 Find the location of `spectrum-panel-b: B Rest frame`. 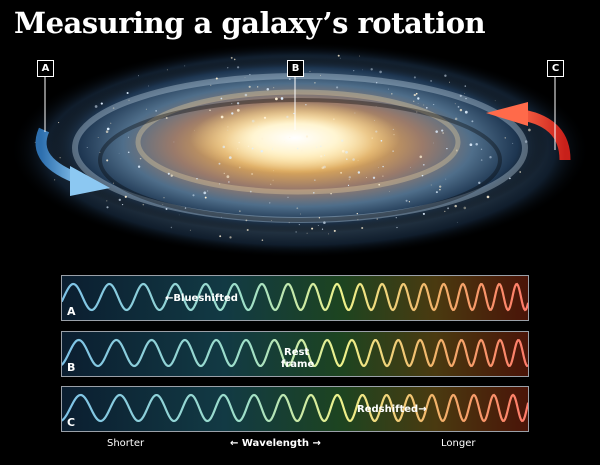

spectrum-panel-b: B Rest frame is located at coordinates (295, 354).